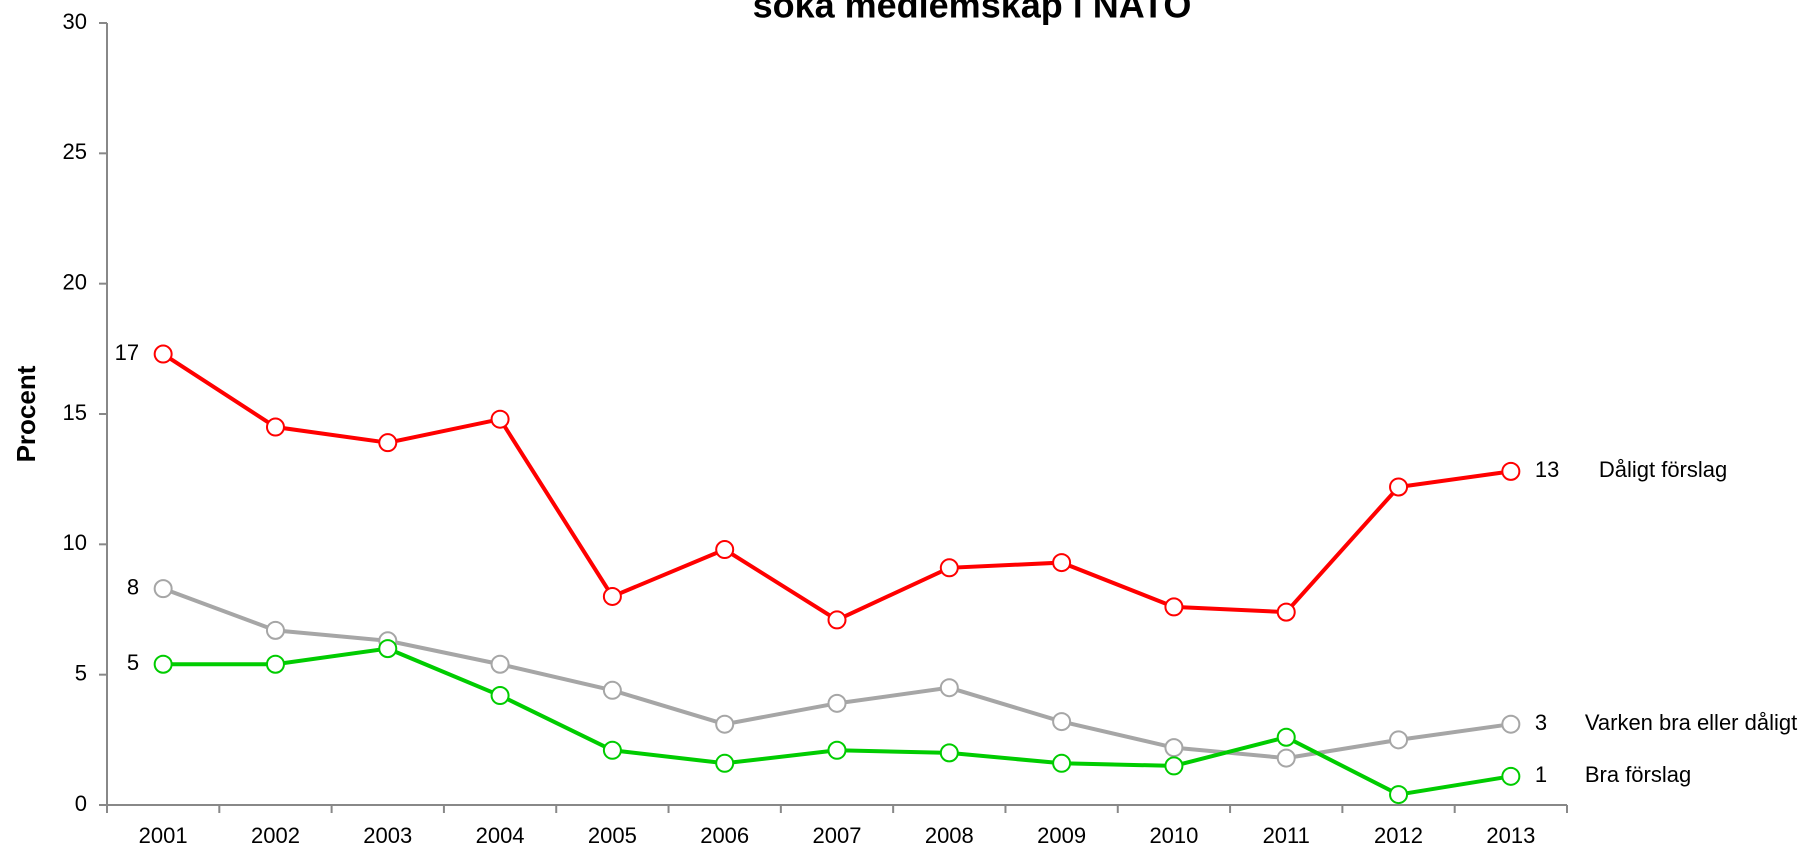 The height and width of the screenshot is (851, 1820). What do you see at coordinates (1547, 469) in the screenshot?
I see `data-label: 13` at bounding box center [1547, 469].